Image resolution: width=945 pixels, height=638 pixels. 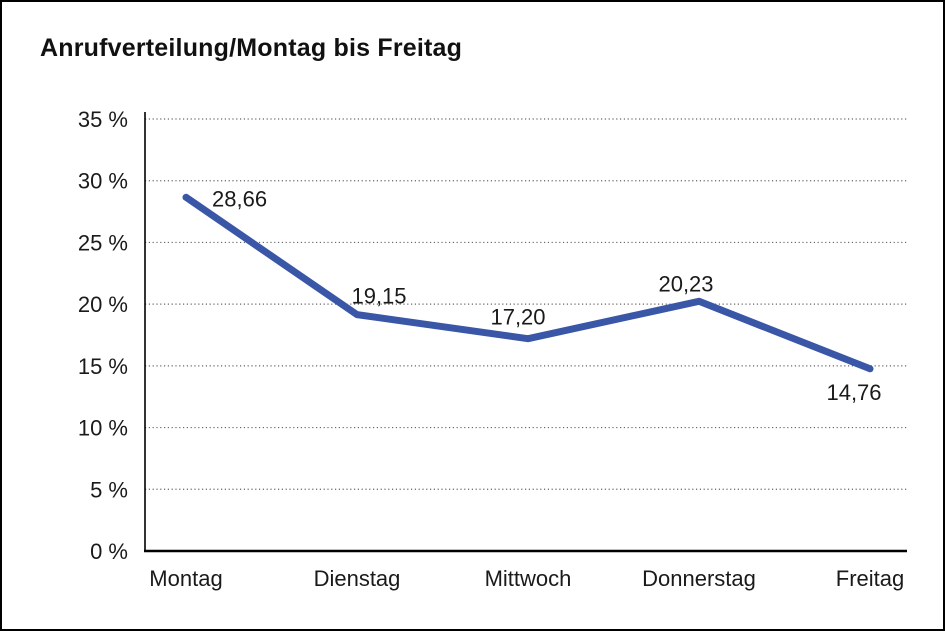 What do you see at coordinates (103, 242) in the screenshot?
I see `y-tick-label-25: 25 %` at bounding box center [103, 242].